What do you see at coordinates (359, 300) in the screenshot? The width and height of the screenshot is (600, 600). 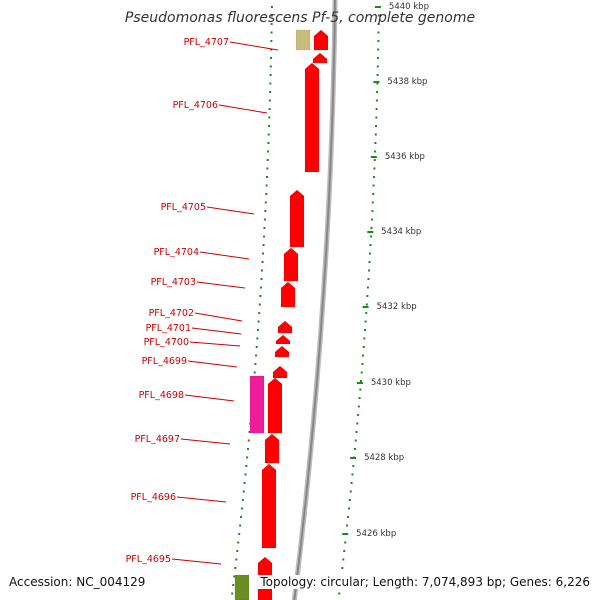 I see `outer-dotted-ring` at bounding box center [359, 300].